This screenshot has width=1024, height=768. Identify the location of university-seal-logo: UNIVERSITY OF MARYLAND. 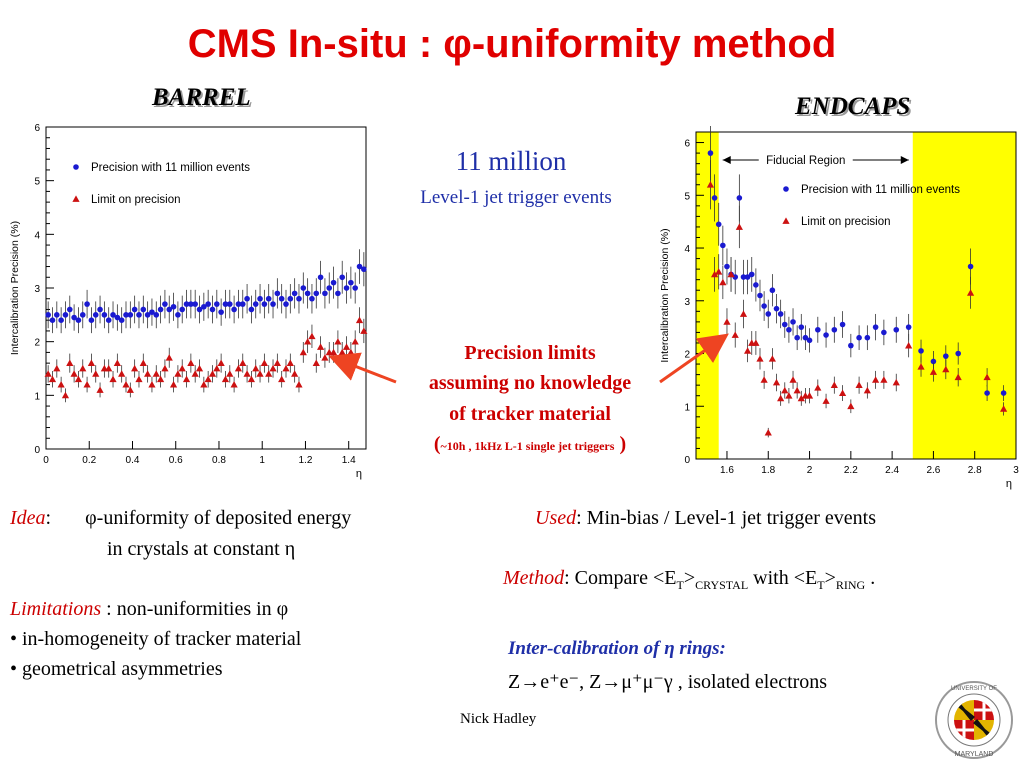
(974, 720).